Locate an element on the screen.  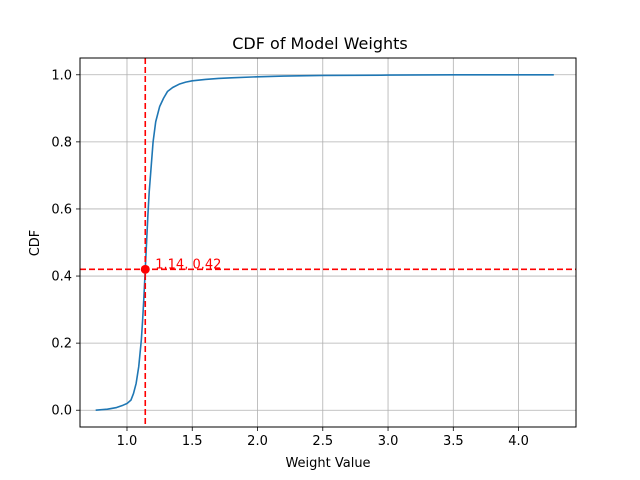
y-tick-label: 0.2 is located at coordinates (61, 344).